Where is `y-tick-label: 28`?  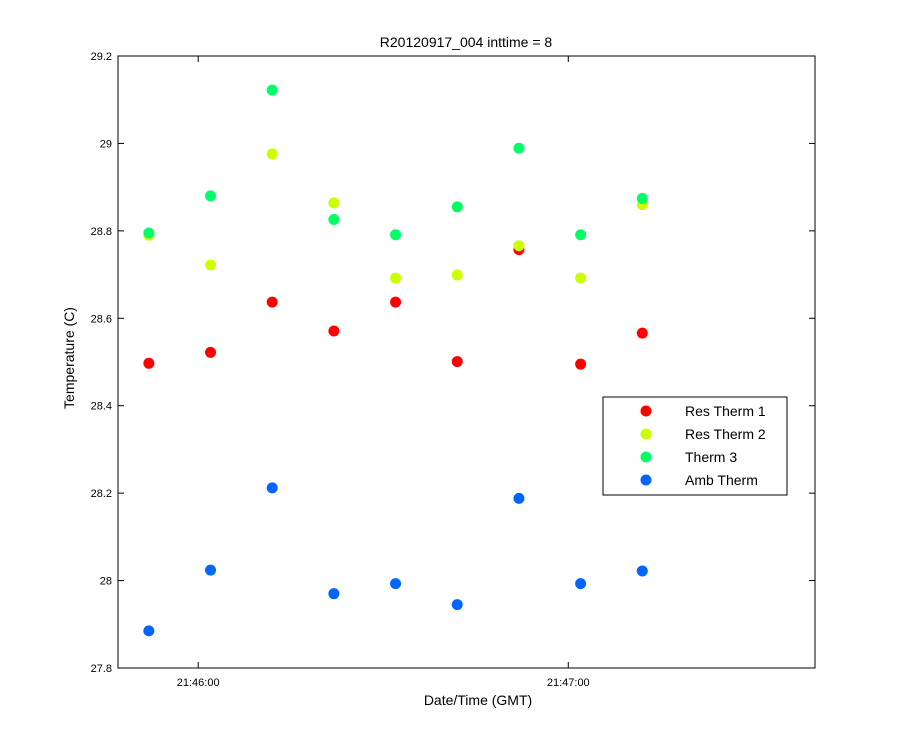 y-tick-label: 28 is located at coordinates (106, 582).